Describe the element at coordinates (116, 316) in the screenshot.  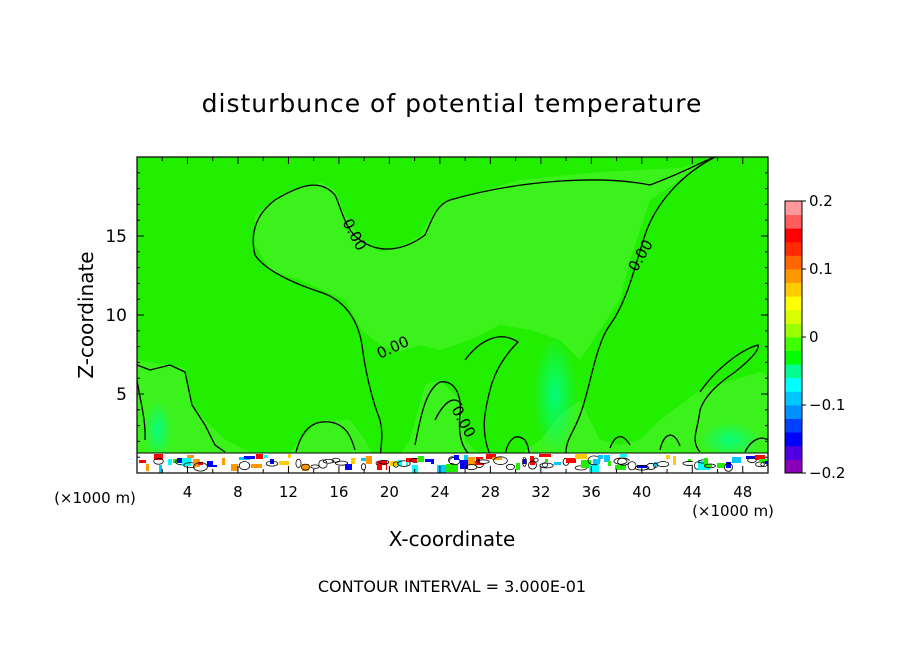
I see `y-tick-label: 10` at that location.